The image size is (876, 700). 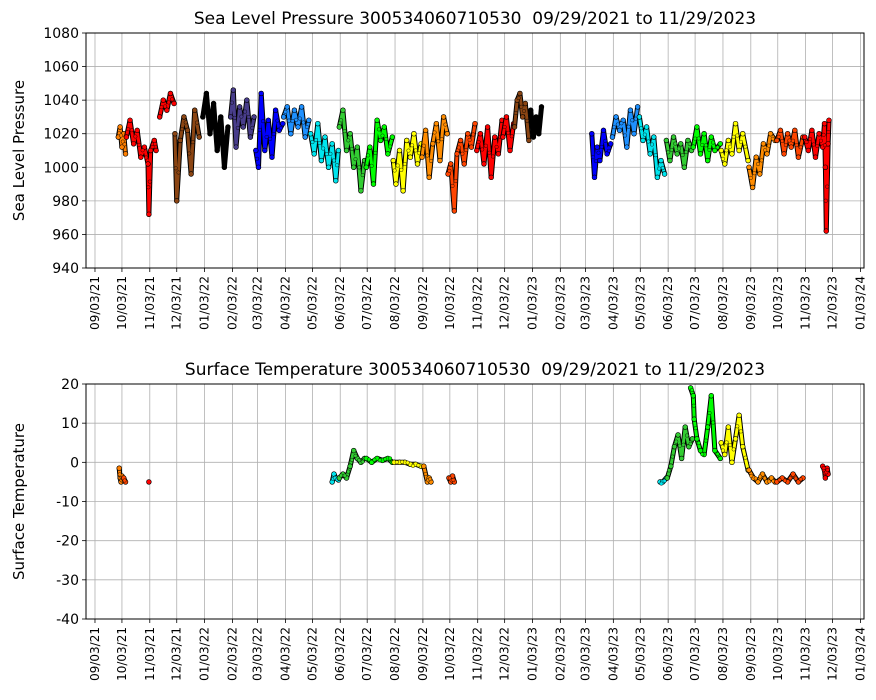 What do you see at coordinates (61, 135) in the screenshot?
I see `y-tick-label: 1020` at bounding box center [61, 135].